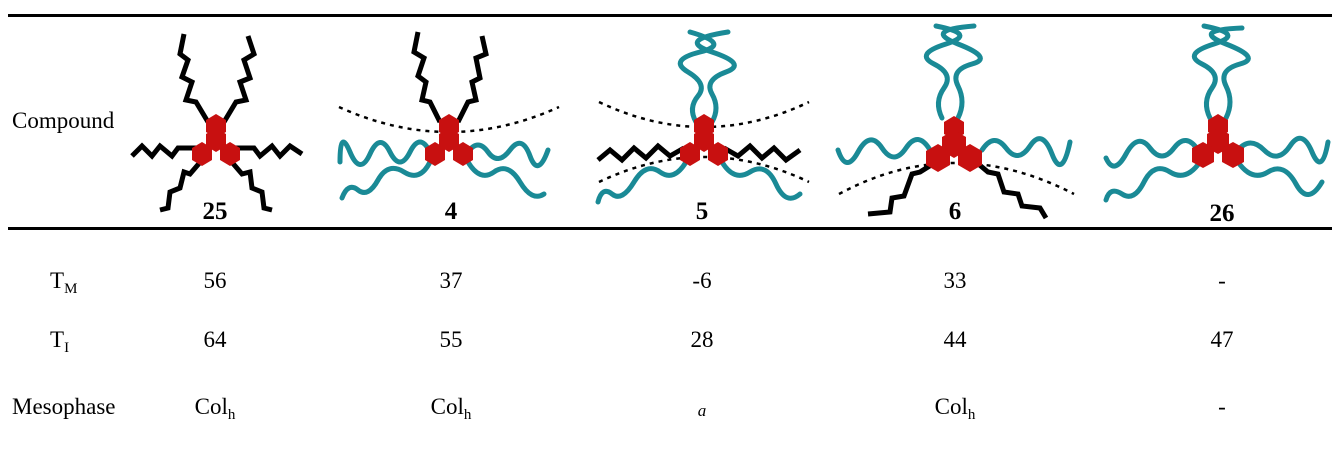 The width and height of the screenshot is (1332, 449). What do you see at coordinates (1222, 339) in the screenshot?
I see `ti-26: 47` at bounding box center [1222, 339].